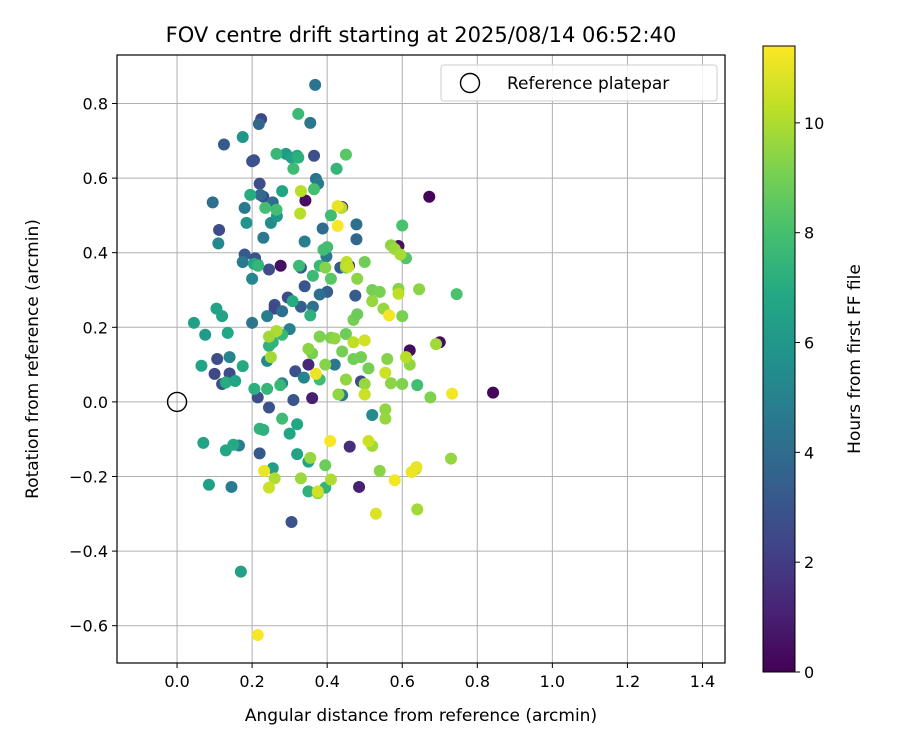 Image resolution: width=900 pixels, height=750 pixels. I want to click on x-axis: 0.0 0.2 0.4 0.6 0.8 1.0 1.2 1.4, so click(439, 677).